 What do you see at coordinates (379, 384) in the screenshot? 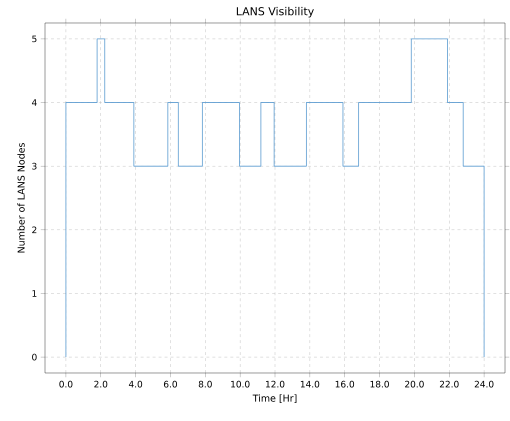
I see `x-tick-label: 18.0` at bounding box center [379, 384].